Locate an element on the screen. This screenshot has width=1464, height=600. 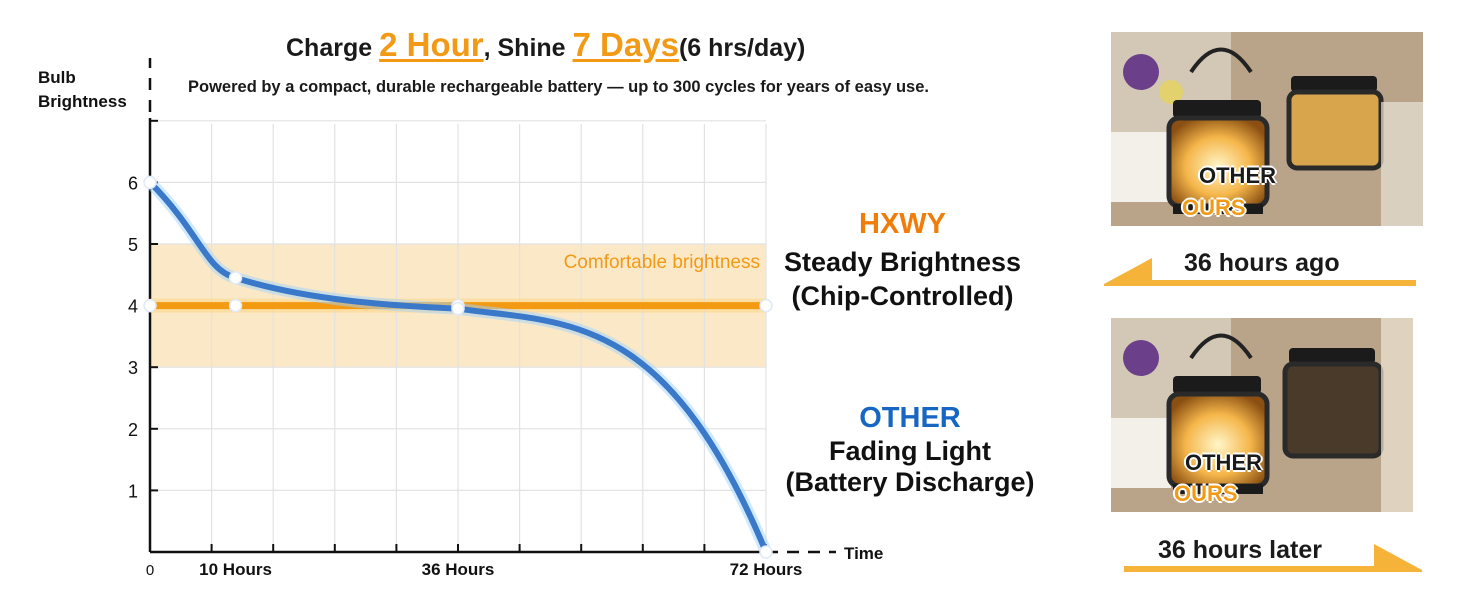
hxwy-brand-label: HXWY is located at coordinates (902, 224).